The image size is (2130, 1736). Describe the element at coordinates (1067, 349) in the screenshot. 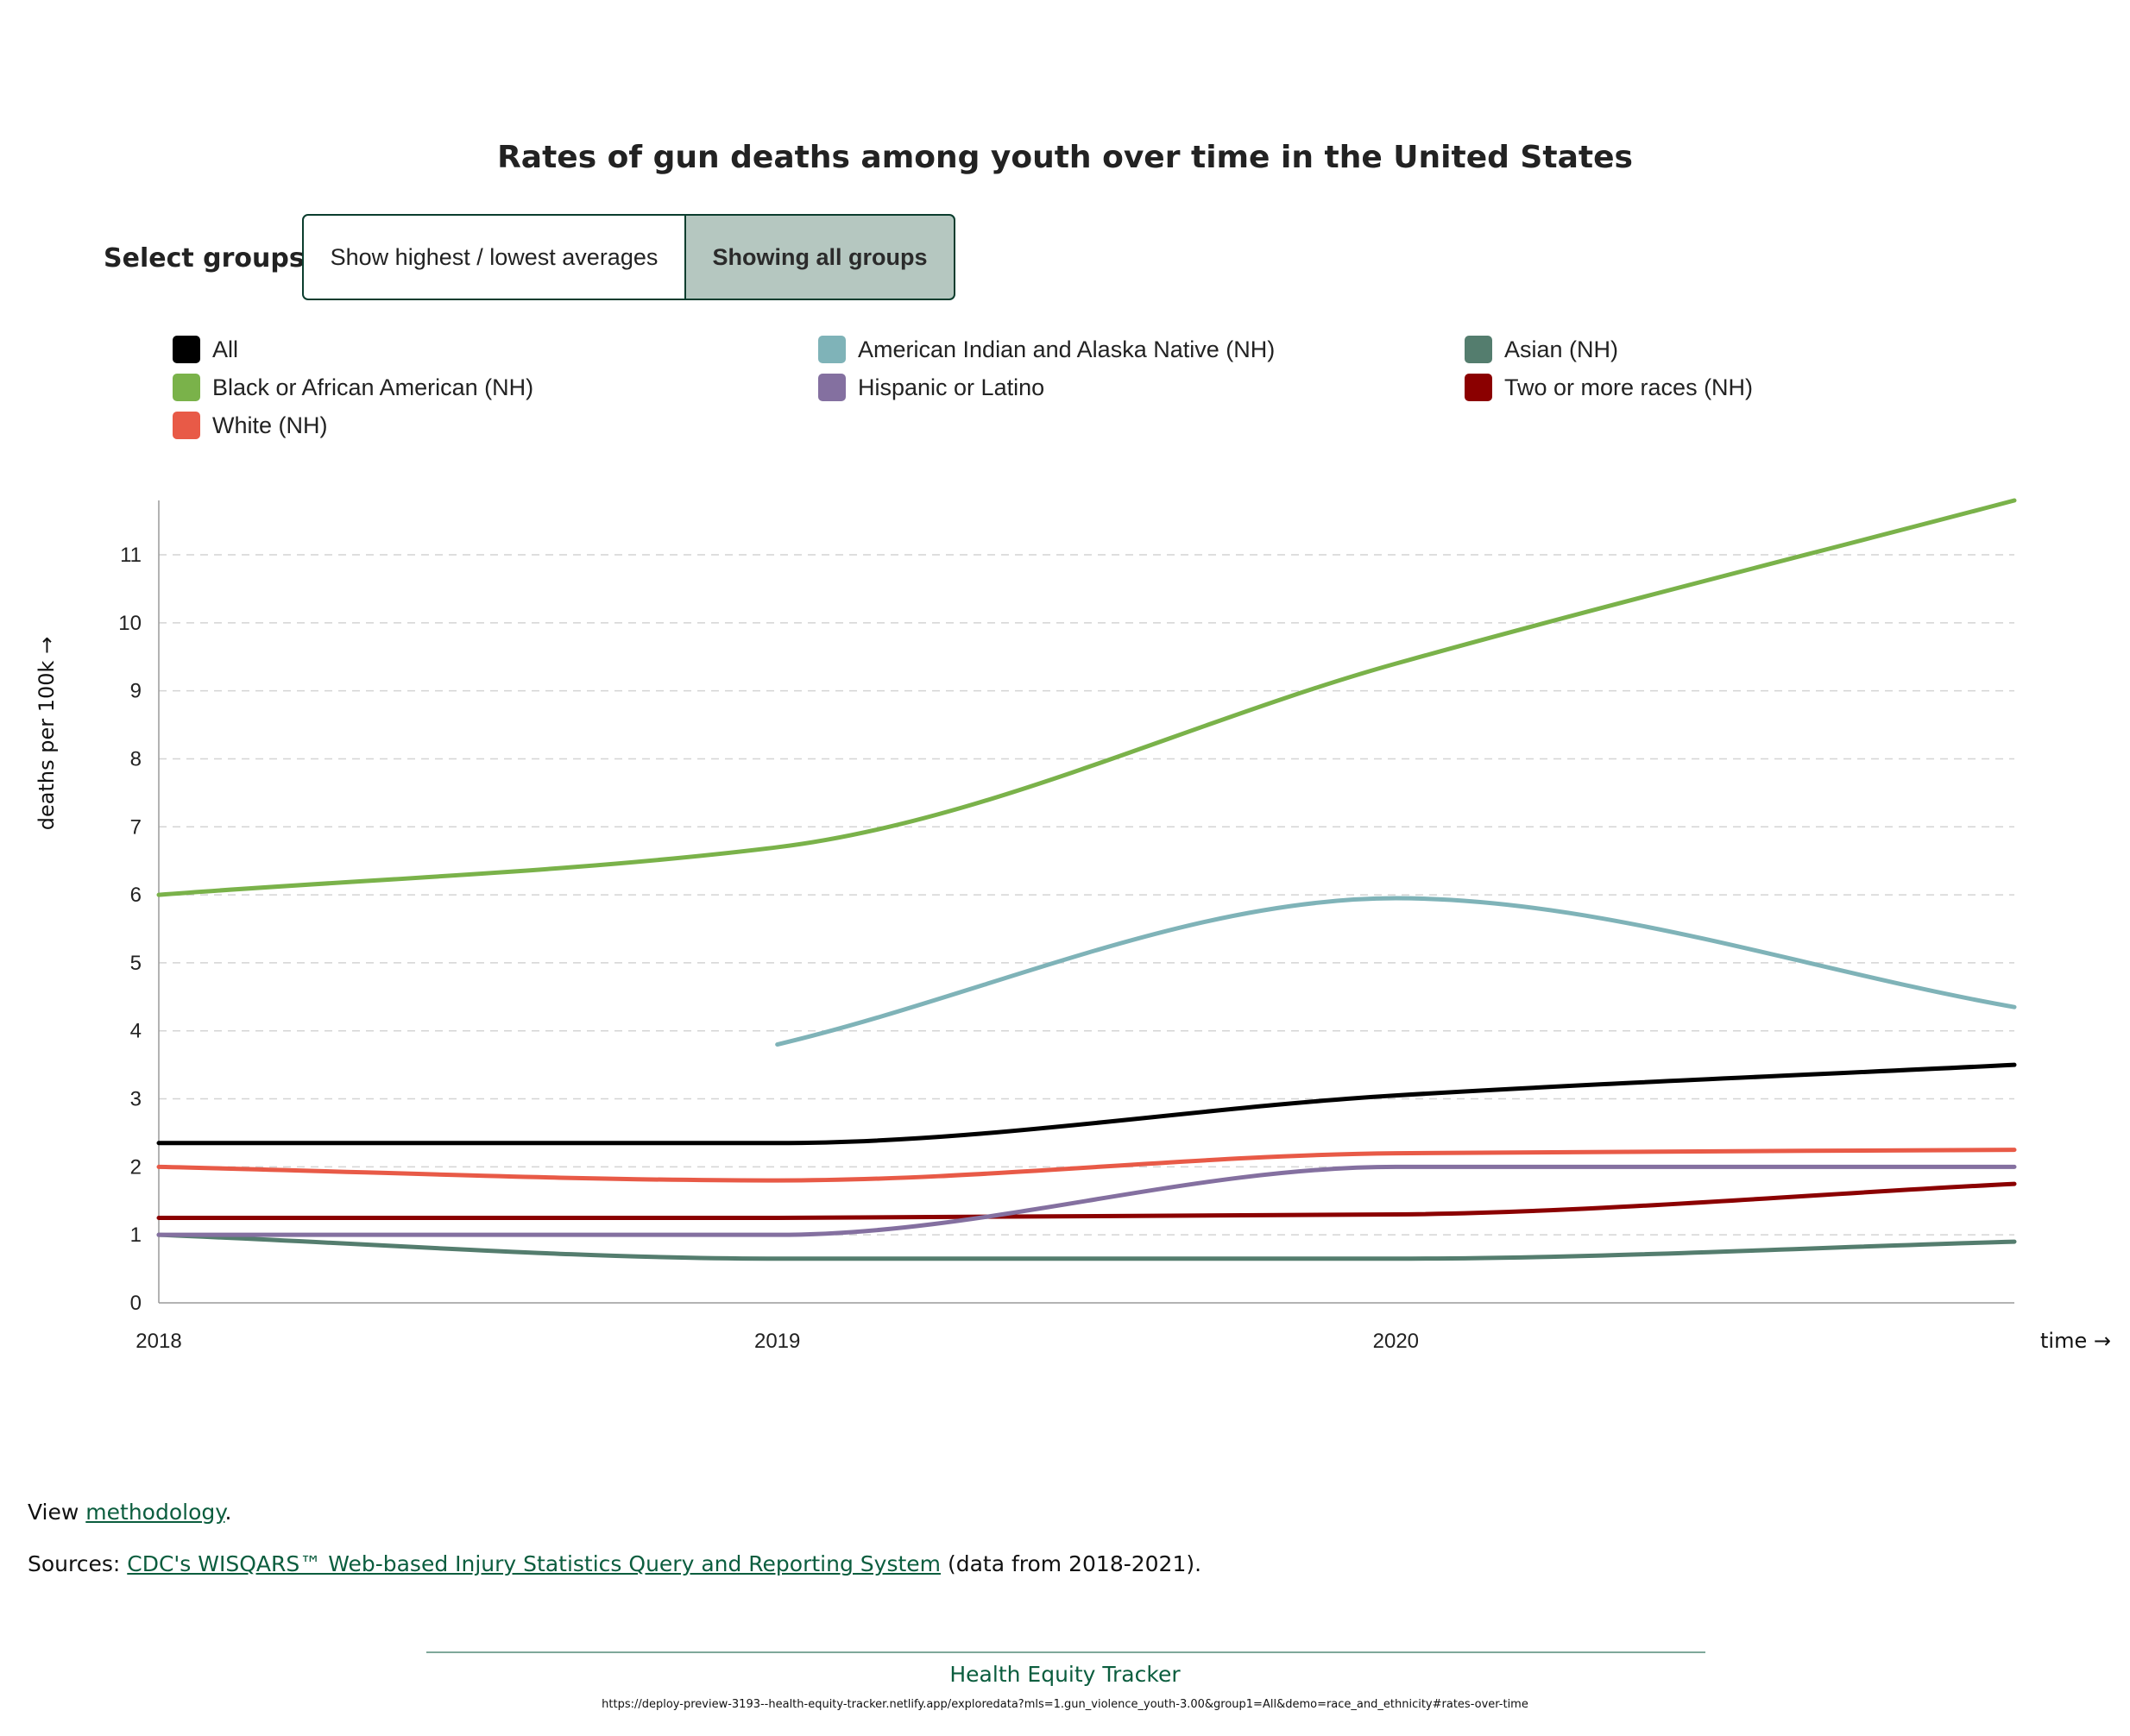

I see `legend-label: American Indian and Alaska Native (NH)` at that location.